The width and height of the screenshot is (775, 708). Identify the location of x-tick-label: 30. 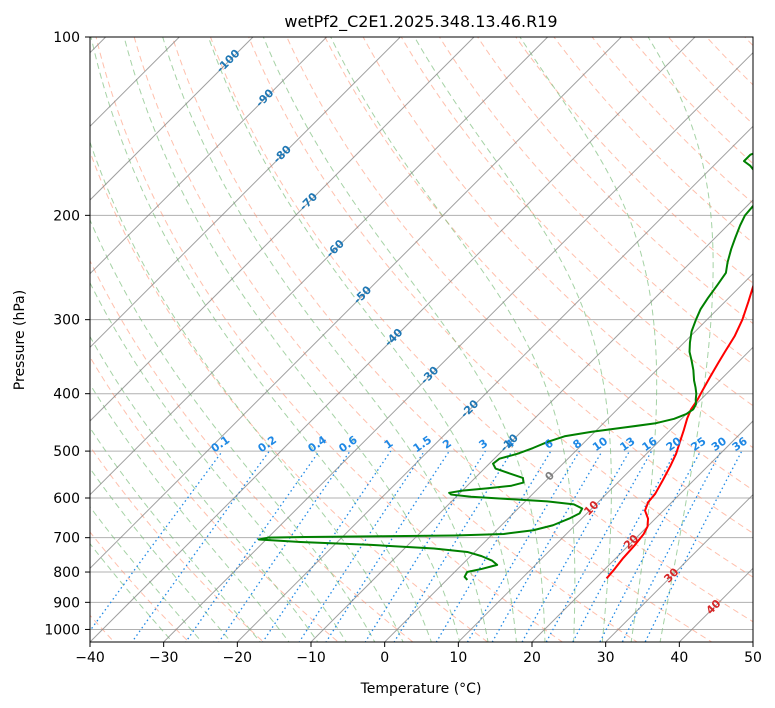
(606, 658).